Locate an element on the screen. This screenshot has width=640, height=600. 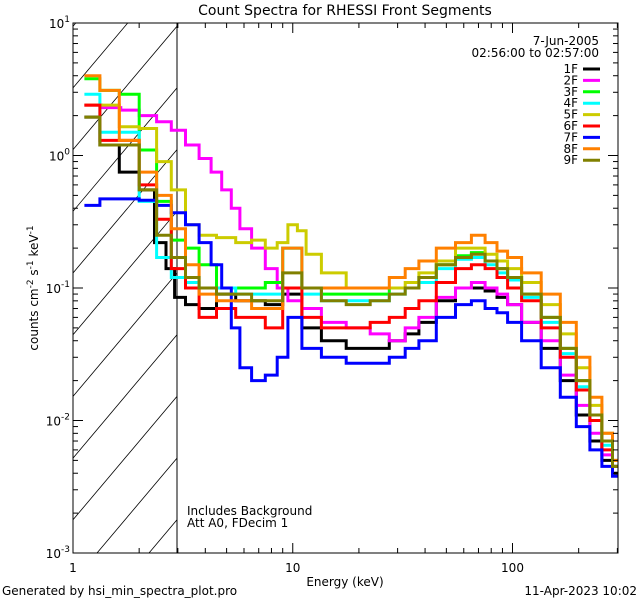
x-tick-label: 100 is located at coordinates (512, 568).